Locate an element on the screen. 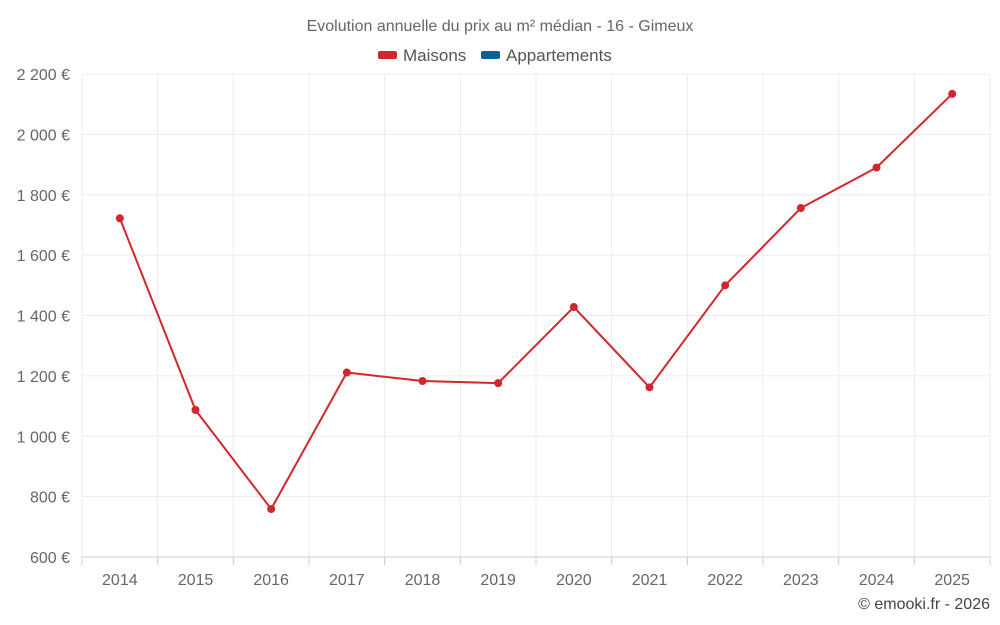 The width and height of the screenshot is (1000, 625). y-tick-label: 1 400 € is located at coordinates (43, 317).